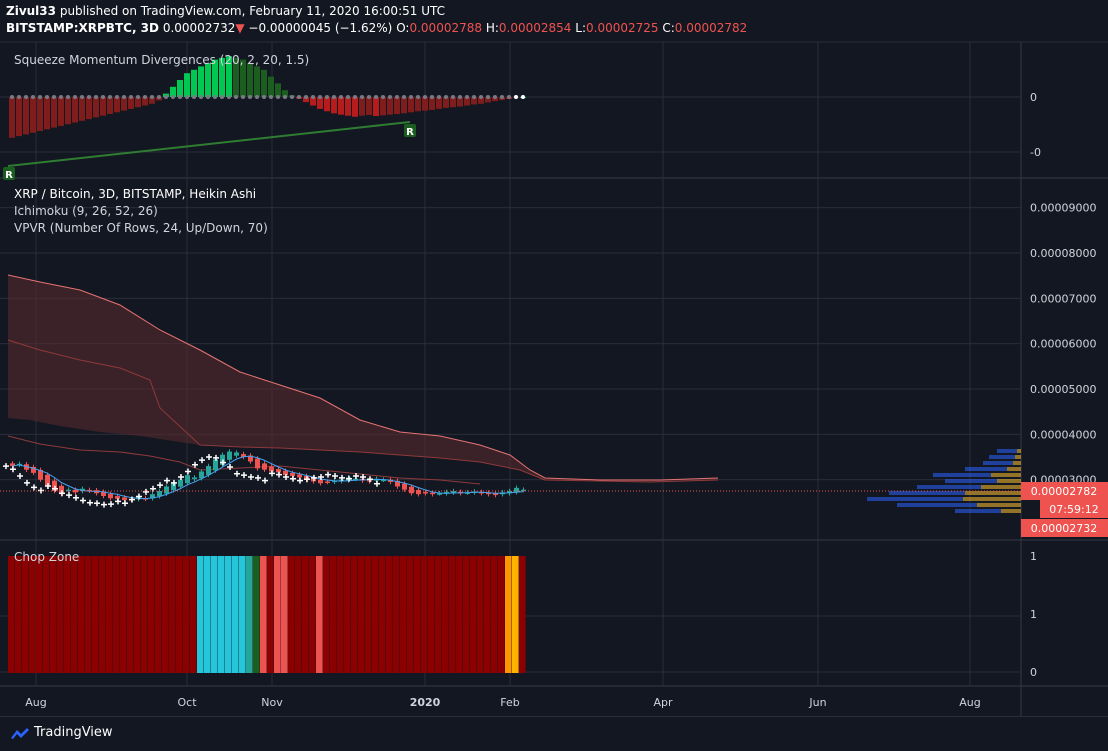  What do you see at coordinates (502, 702) in the screenshot?
I see `time-axis: Aug Oct Nov 2020 Feb Apr Jun Aug` at bounding box center [502, 702].